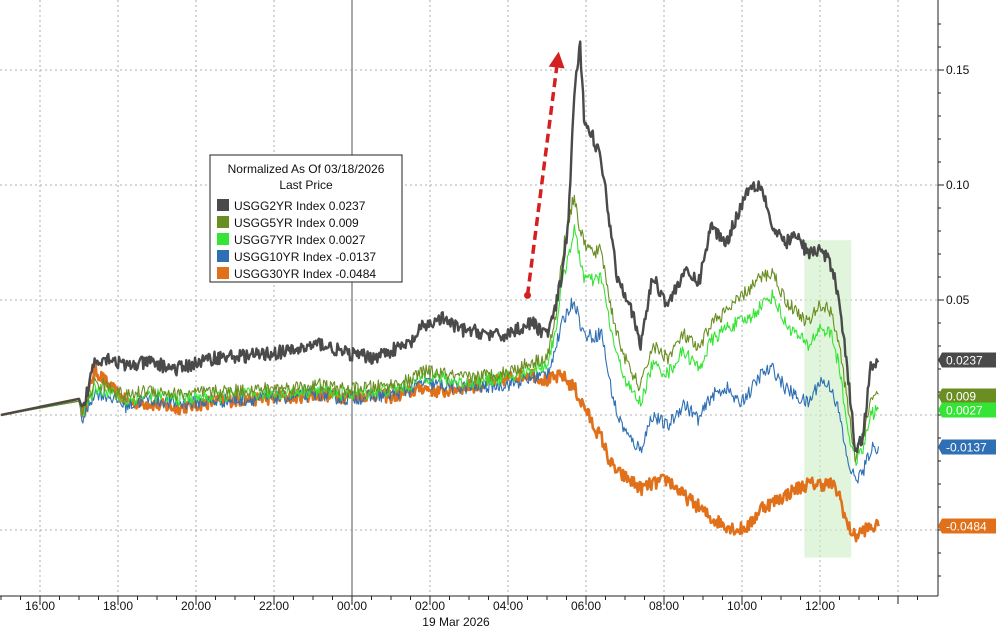 This screenshot has width=997, height=629. Describe the element at coordinates (742, 606) in the screenshot. I see `x-tick-label-1000: 10:00` at that location.